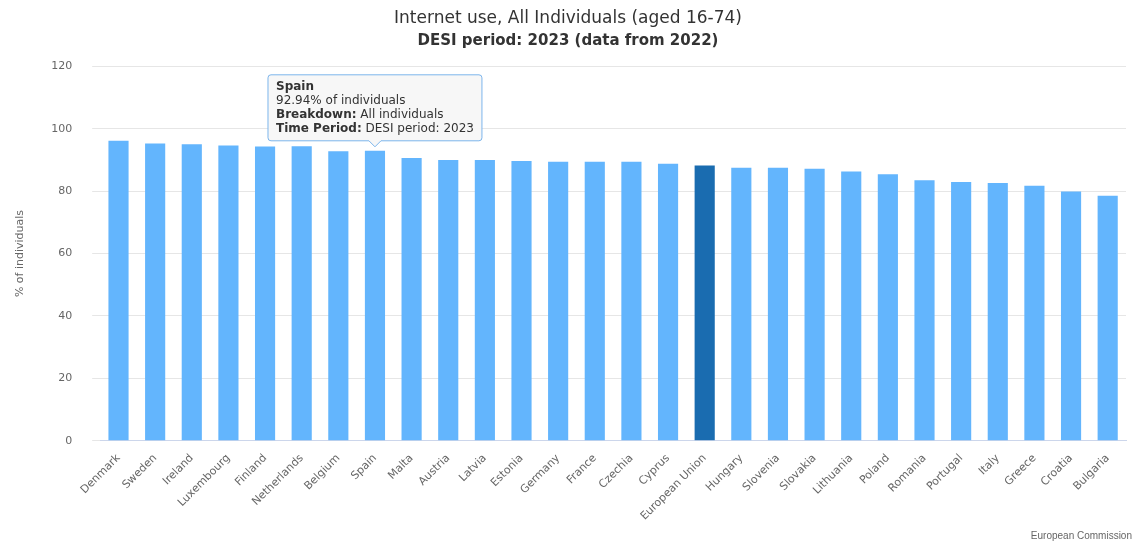  Describe the element at coordinates (568, 40) in the screenshot. I see `chart-subtitle: DESI period: 2023 (data from 2022)` at that location.